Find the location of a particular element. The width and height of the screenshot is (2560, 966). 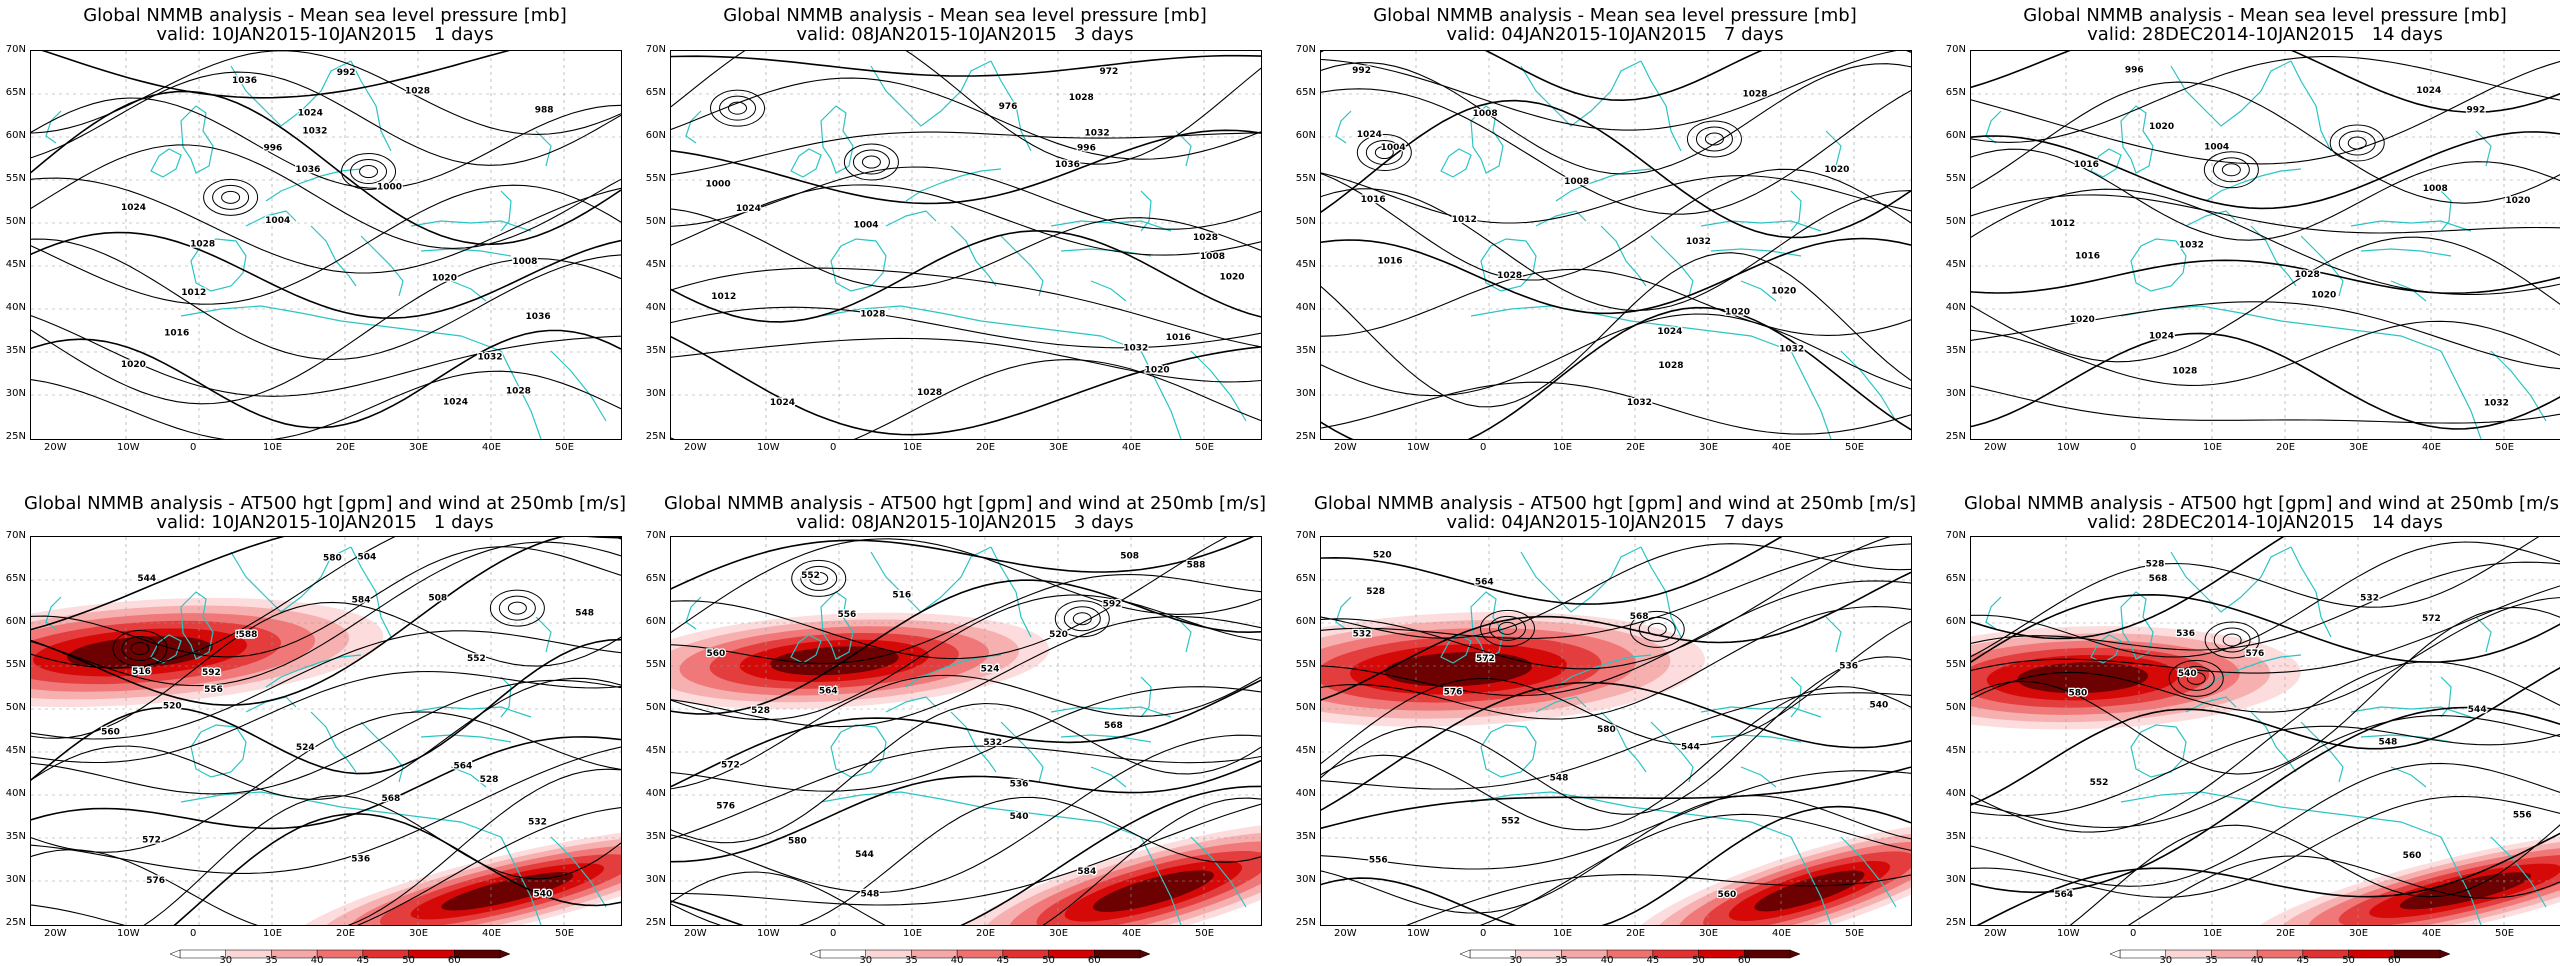

wind-shading is located at coordinates (1616, 768).